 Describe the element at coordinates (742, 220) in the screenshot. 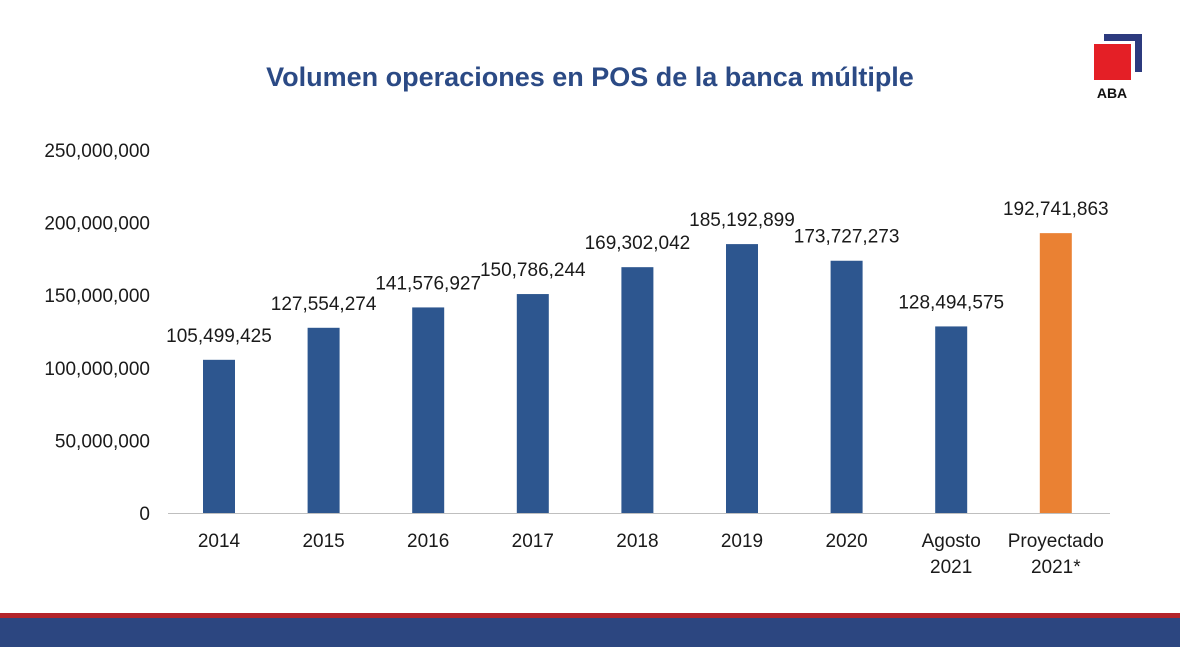

I see `data-label: 185,192,899` at that location.